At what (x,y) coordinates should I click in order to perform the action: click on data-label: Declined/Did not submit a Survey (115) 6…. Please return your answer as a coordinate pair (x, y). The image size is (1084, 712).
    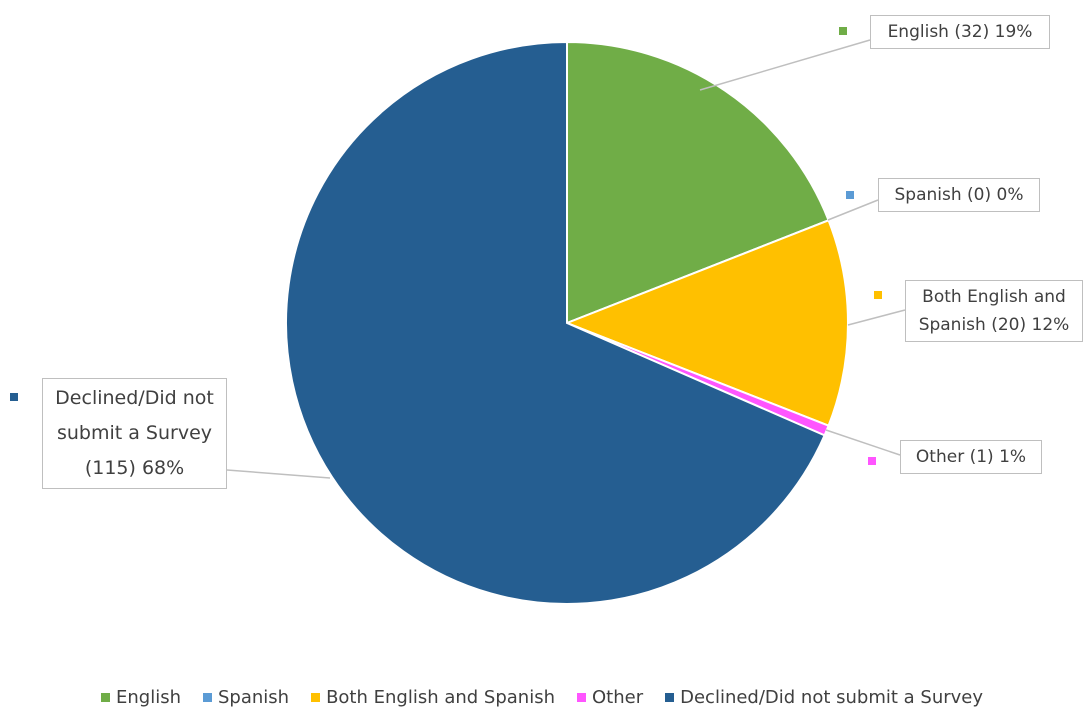
    Looking at the image, I should click on (134, 433).